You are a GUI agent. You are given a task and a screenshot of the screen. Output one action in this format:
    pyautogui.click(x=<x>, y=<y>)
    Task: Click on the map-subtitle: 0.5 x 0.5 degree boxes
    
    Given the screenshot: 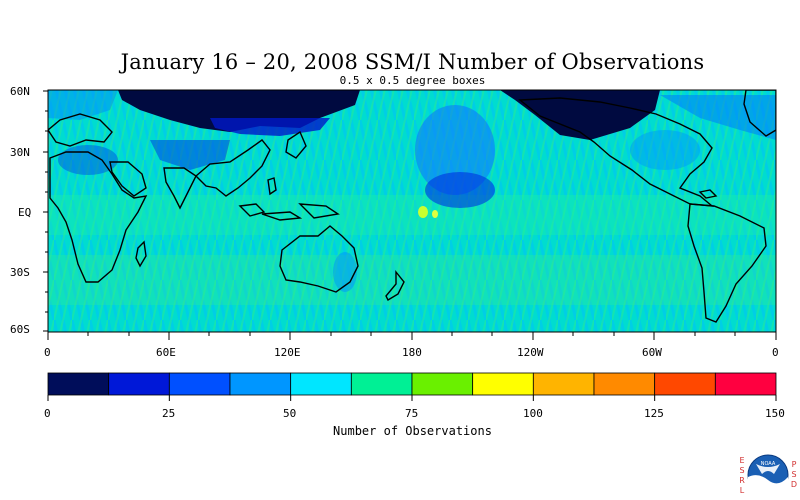 What is the action you would take?
    pyautogui.click(x=412, y=80)
    